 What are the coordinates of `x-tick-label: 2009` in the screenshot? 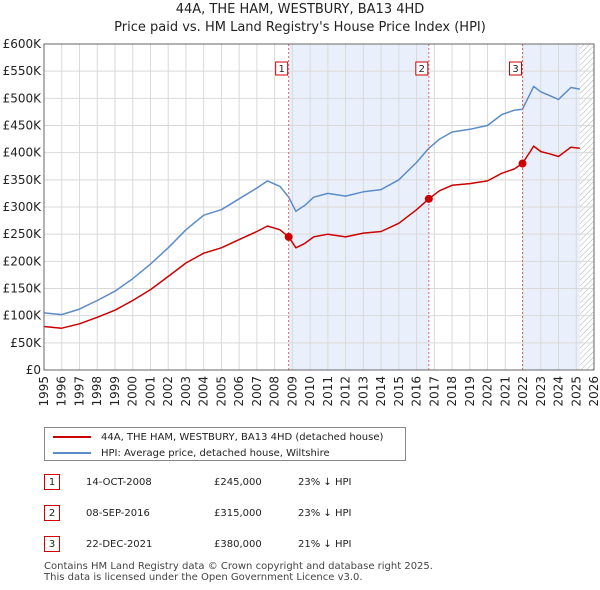 It's located at (292, 391).